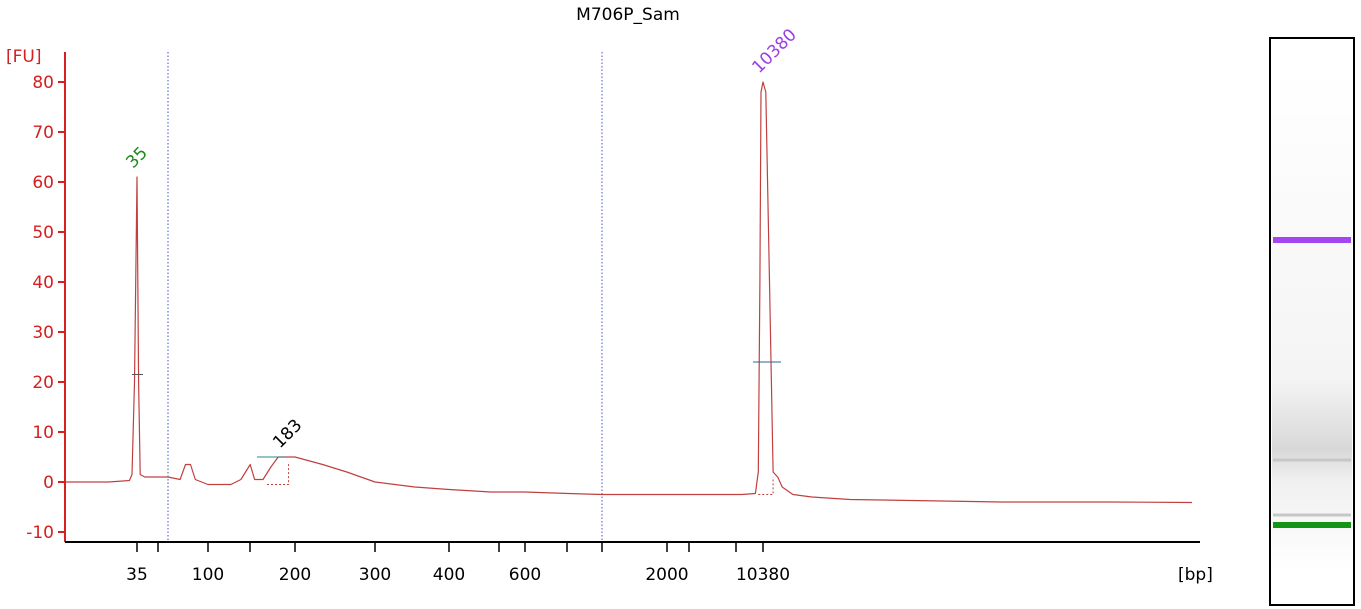 Image resolution: width=1361 pixels, height=609 pixels. What do you see at coordinates (43, 333) in the screenshot?
I see `y-tick-label: 30` at bounding box center [43, 333].